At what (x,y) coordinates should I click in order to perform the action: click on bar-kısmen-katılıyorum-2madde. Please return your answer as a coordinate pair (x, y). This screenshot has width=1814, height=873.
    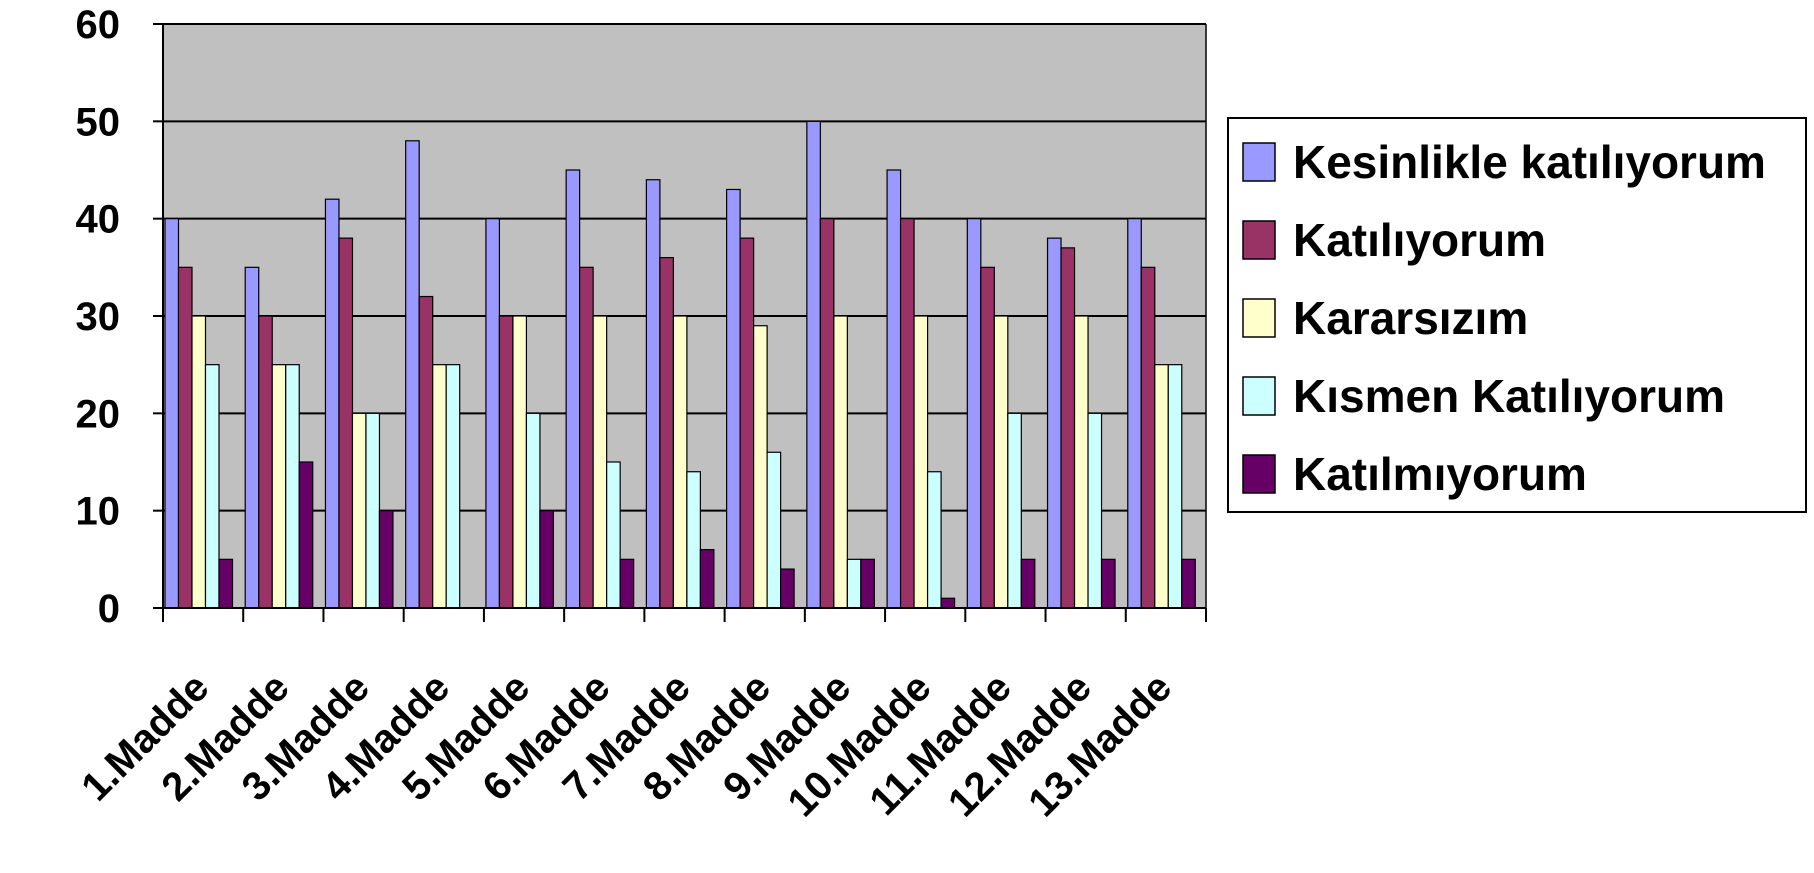
    Looking at the image, I should click on (292, 486).